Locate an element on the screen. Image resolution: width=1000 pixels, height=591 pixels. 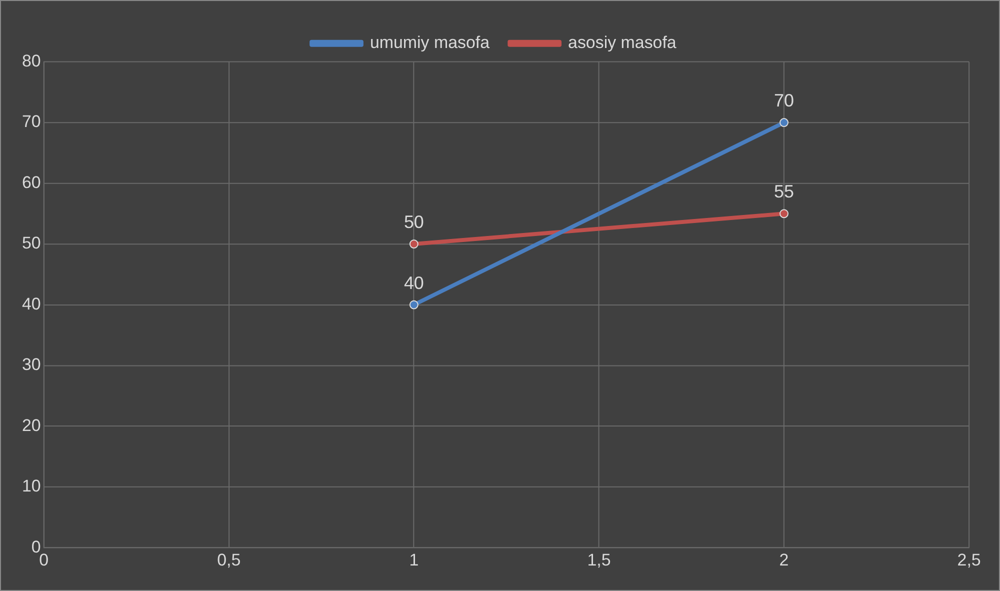
data-label: 55 is located at coordinates (784, 192).